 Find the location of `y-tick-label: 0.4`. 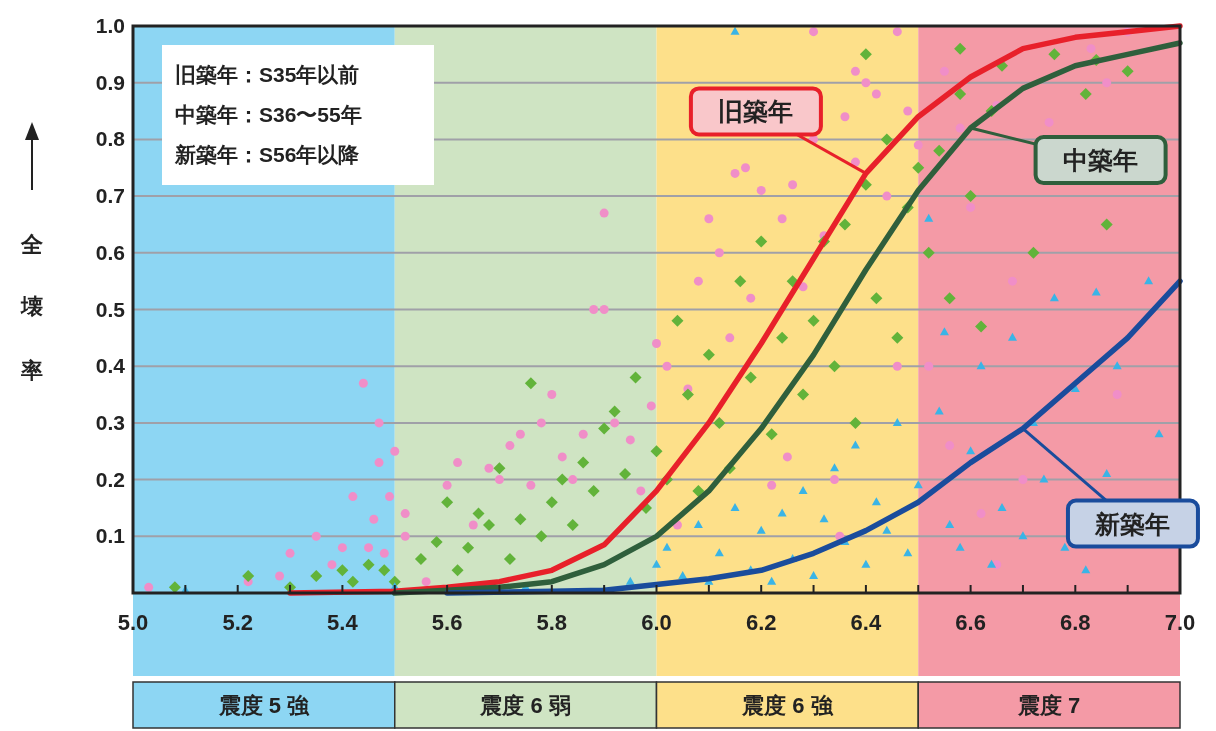

y-tick-label: 0.4 is located at coordinates (110, 366).